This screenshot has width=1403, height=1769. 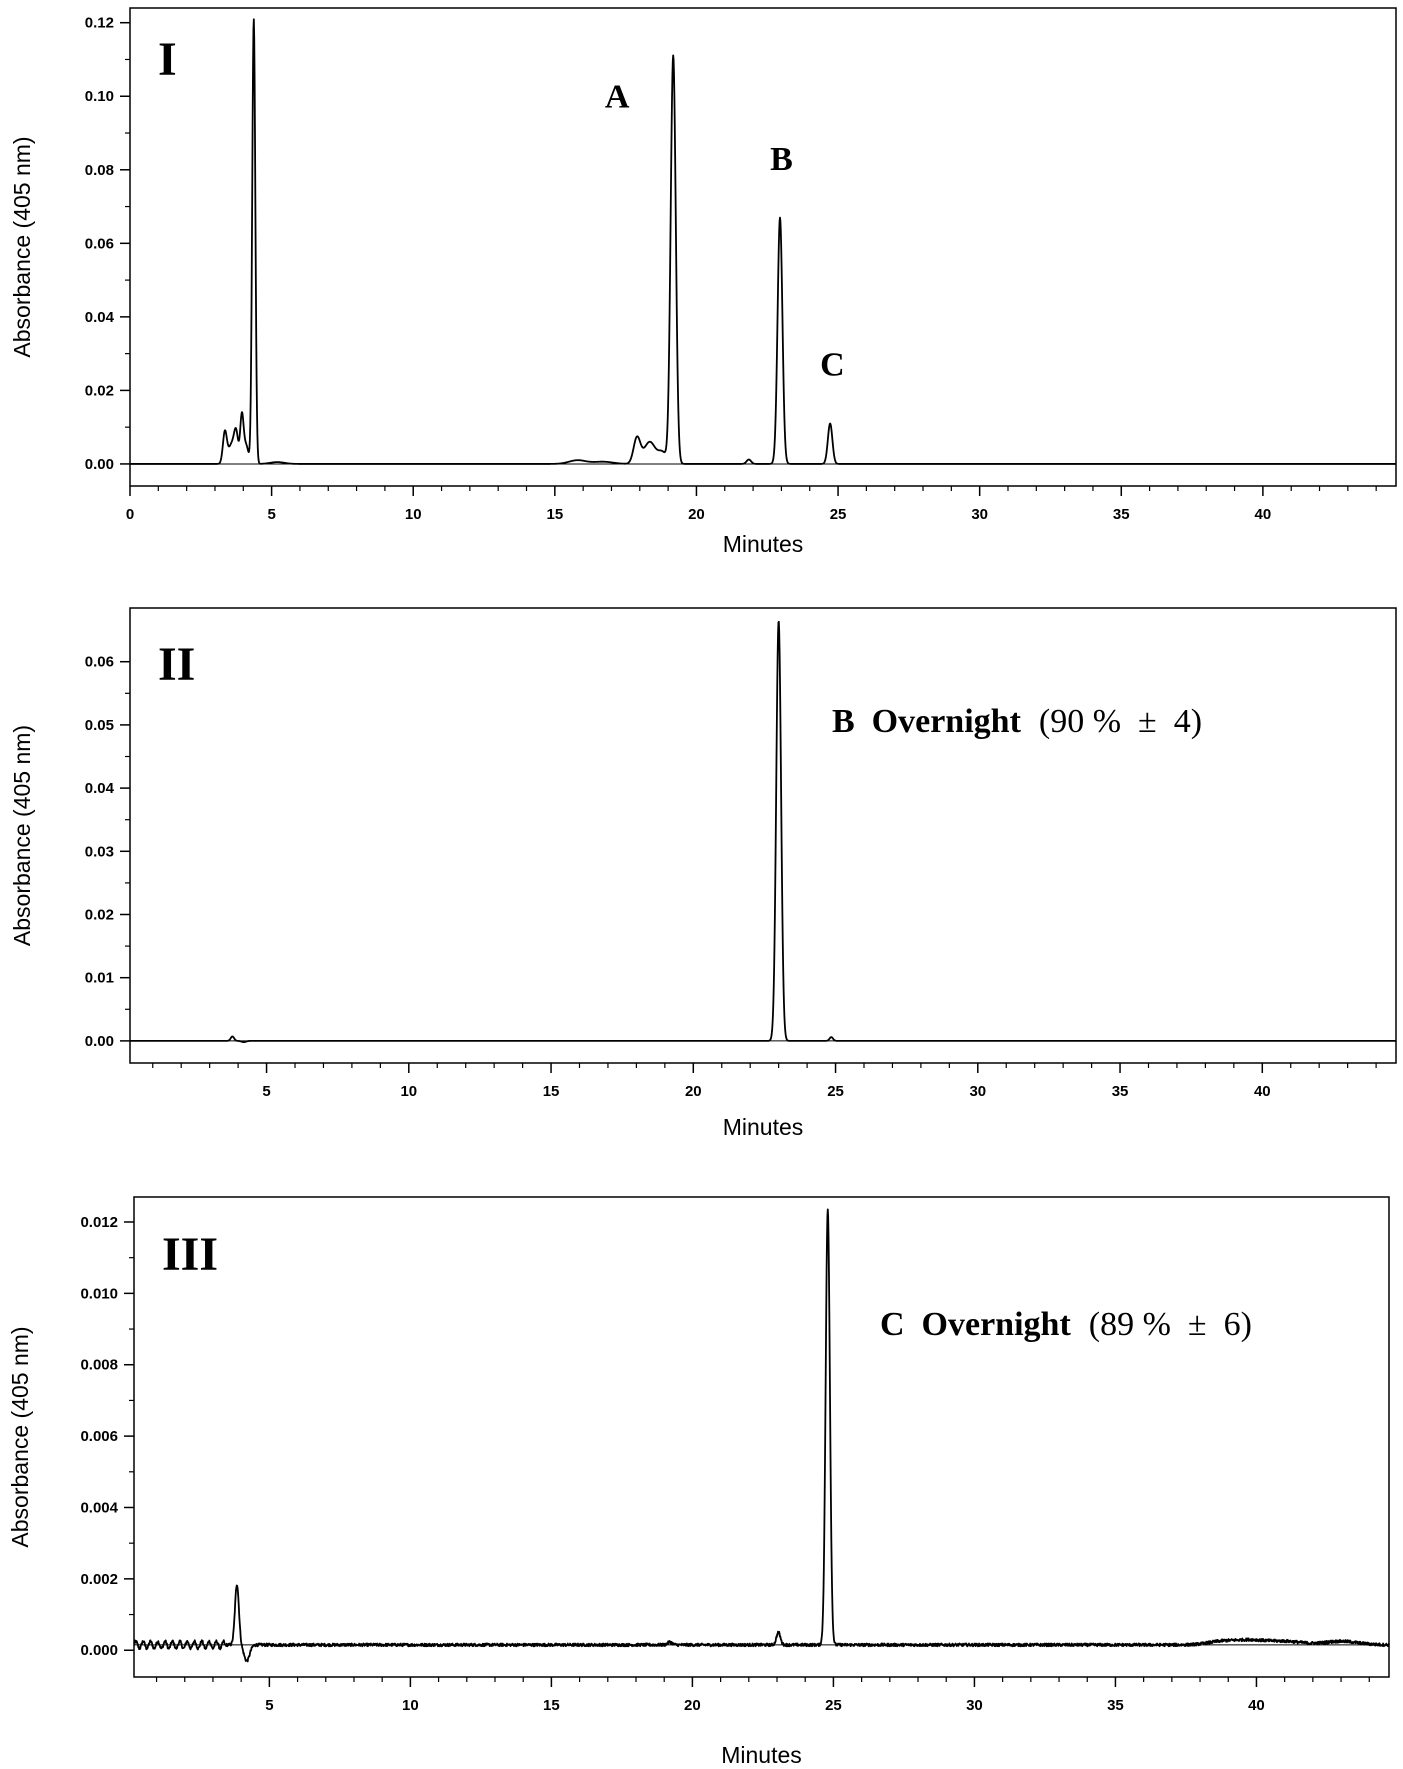 What do you see at coordinates (99, 96) in the screenshot?
I see `y-tick-label: 0.10` at bounding box center [99, 96].